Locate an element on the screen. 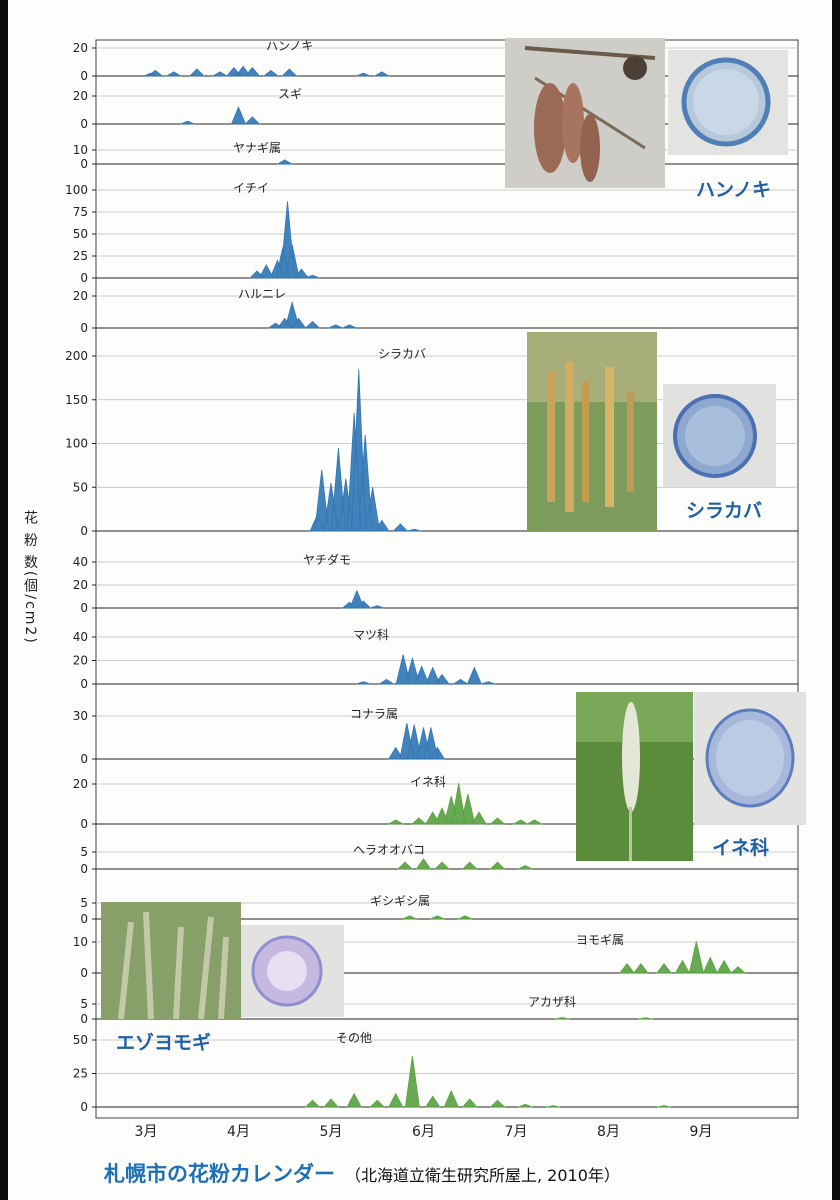 The image size is (840, 1200). ine-pollen-photo is located at coordinates (750, 758).